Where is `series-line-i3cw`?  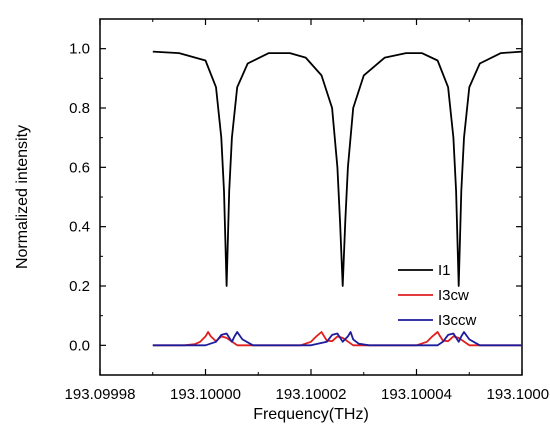
series-line-i3cw is located at coordinates (337, 339).